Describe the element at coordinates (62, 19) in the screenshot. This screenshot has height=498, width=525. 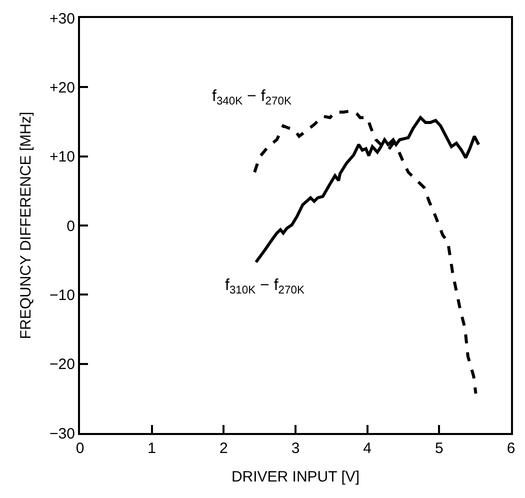
I see `y-tick-label: +30` at that location.